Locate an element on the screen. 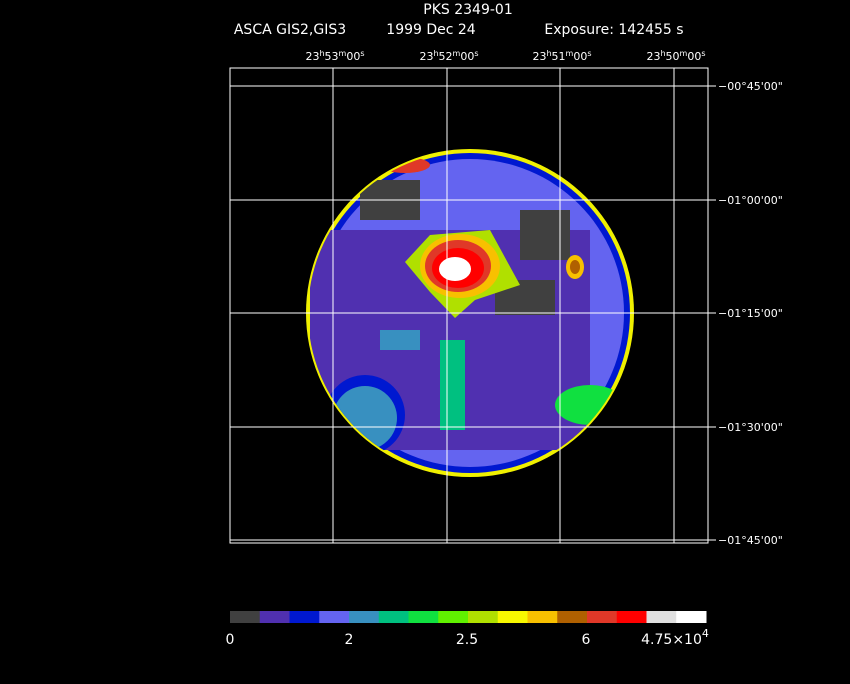 The height and width of the screenshot is (684, 850). streak is located at coordinates (452, 385).